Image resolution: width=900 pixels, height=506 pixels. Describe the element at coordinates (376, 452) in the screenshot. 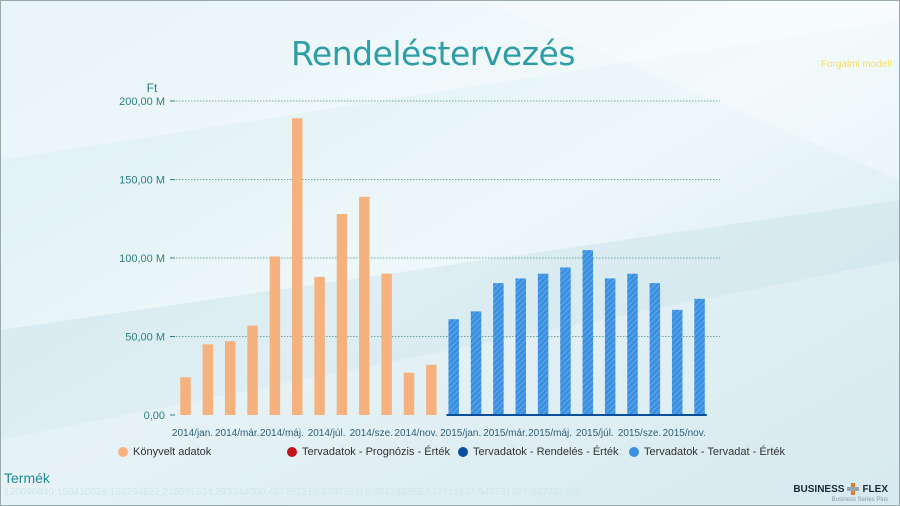

I see `legend-label-forecast: Tervadatok - Prognózis - Érték` at that location.